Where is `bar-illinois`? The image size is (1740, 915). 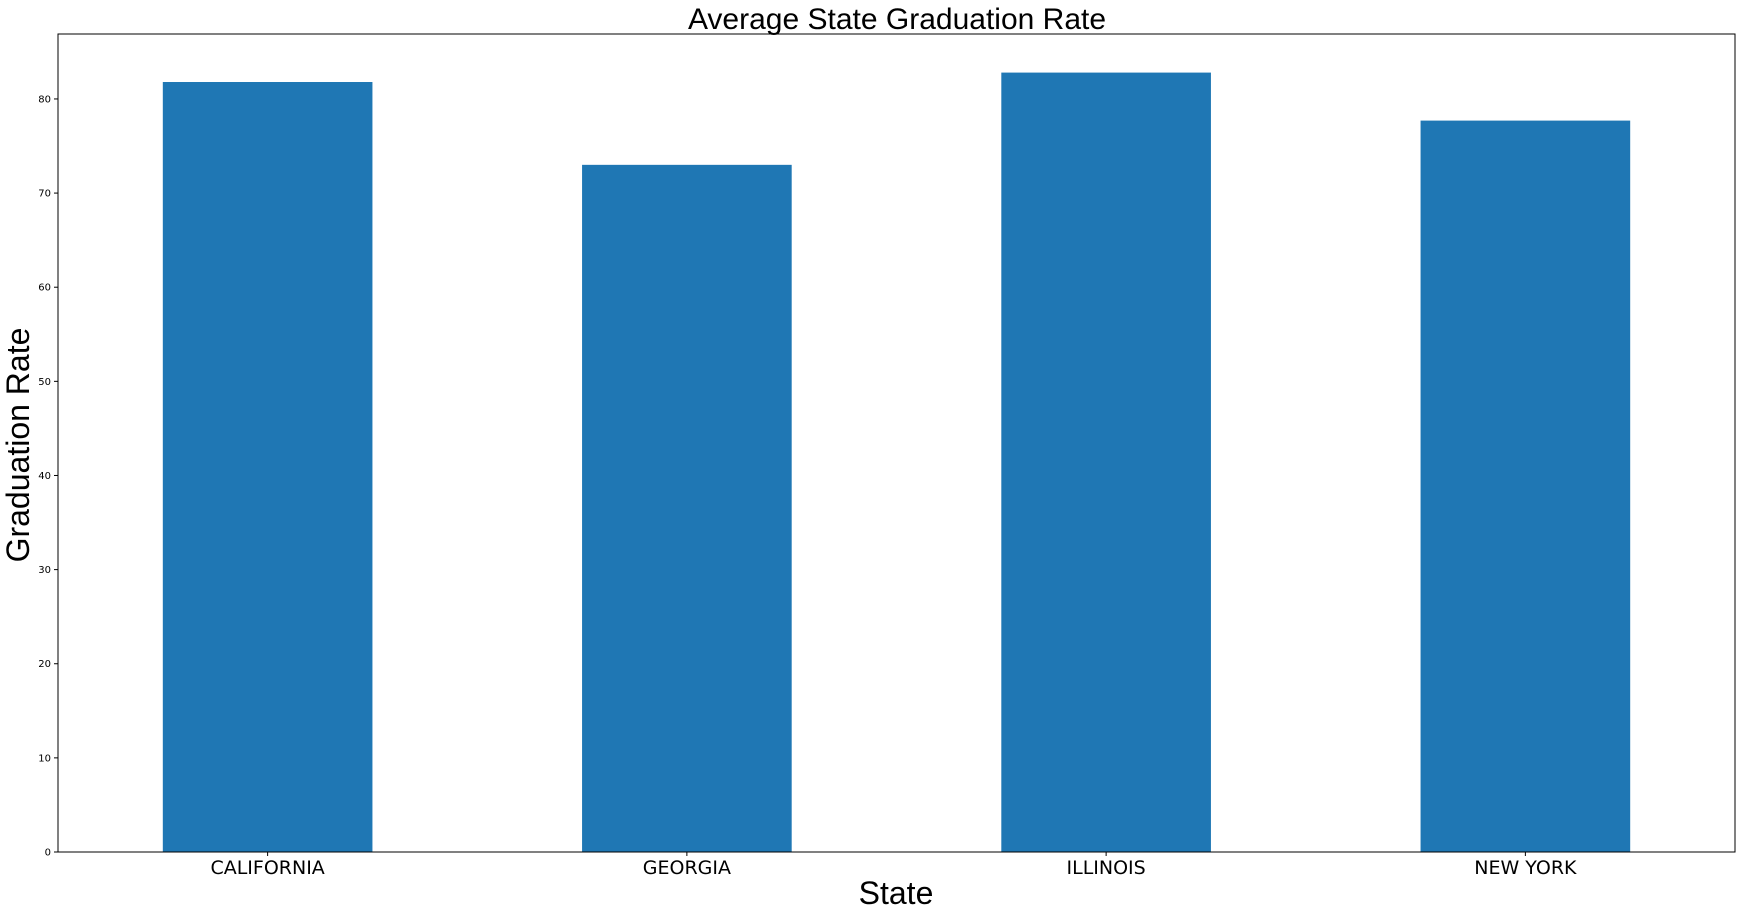 bar-illinois is located at coordinates (1106, 462).